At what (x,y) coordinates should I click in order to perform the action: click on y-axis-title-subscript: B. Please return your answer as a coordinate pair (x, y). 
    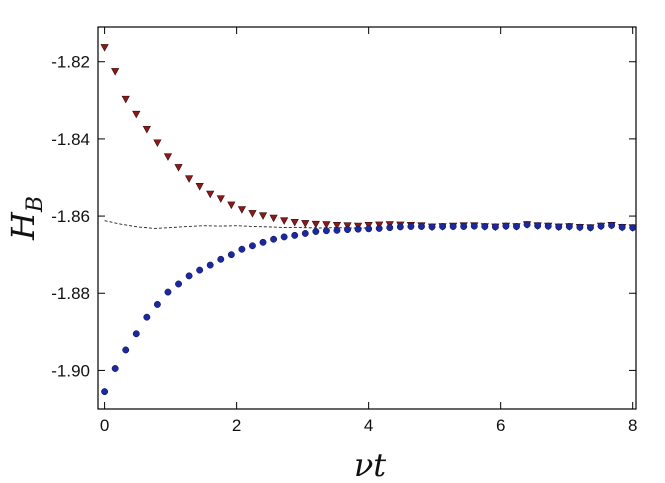
    Looking at the image, I should click on (35, 204).